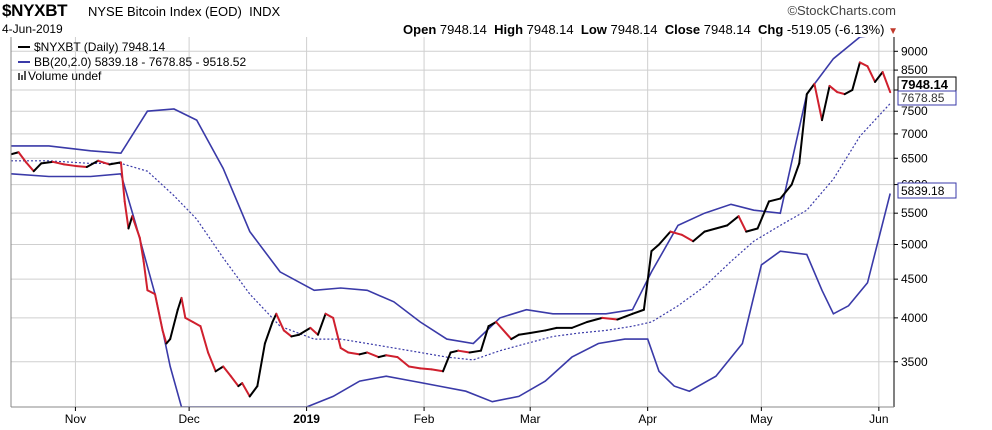  What do you see at coordinates (22, 75) in the screenshot?
I see `volume-icon` at bounding box center [22, 75].